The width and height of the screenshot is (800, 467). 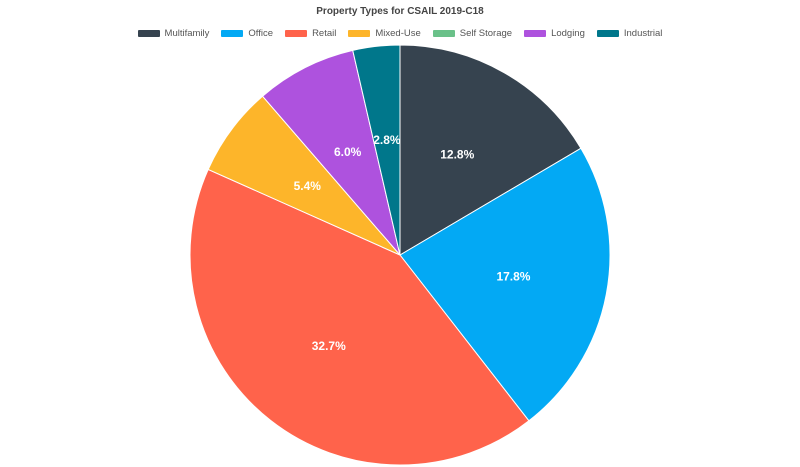 I want to click on chart-title: Property Types for CSAIL 2019-C18, so click(x=400, y=11).